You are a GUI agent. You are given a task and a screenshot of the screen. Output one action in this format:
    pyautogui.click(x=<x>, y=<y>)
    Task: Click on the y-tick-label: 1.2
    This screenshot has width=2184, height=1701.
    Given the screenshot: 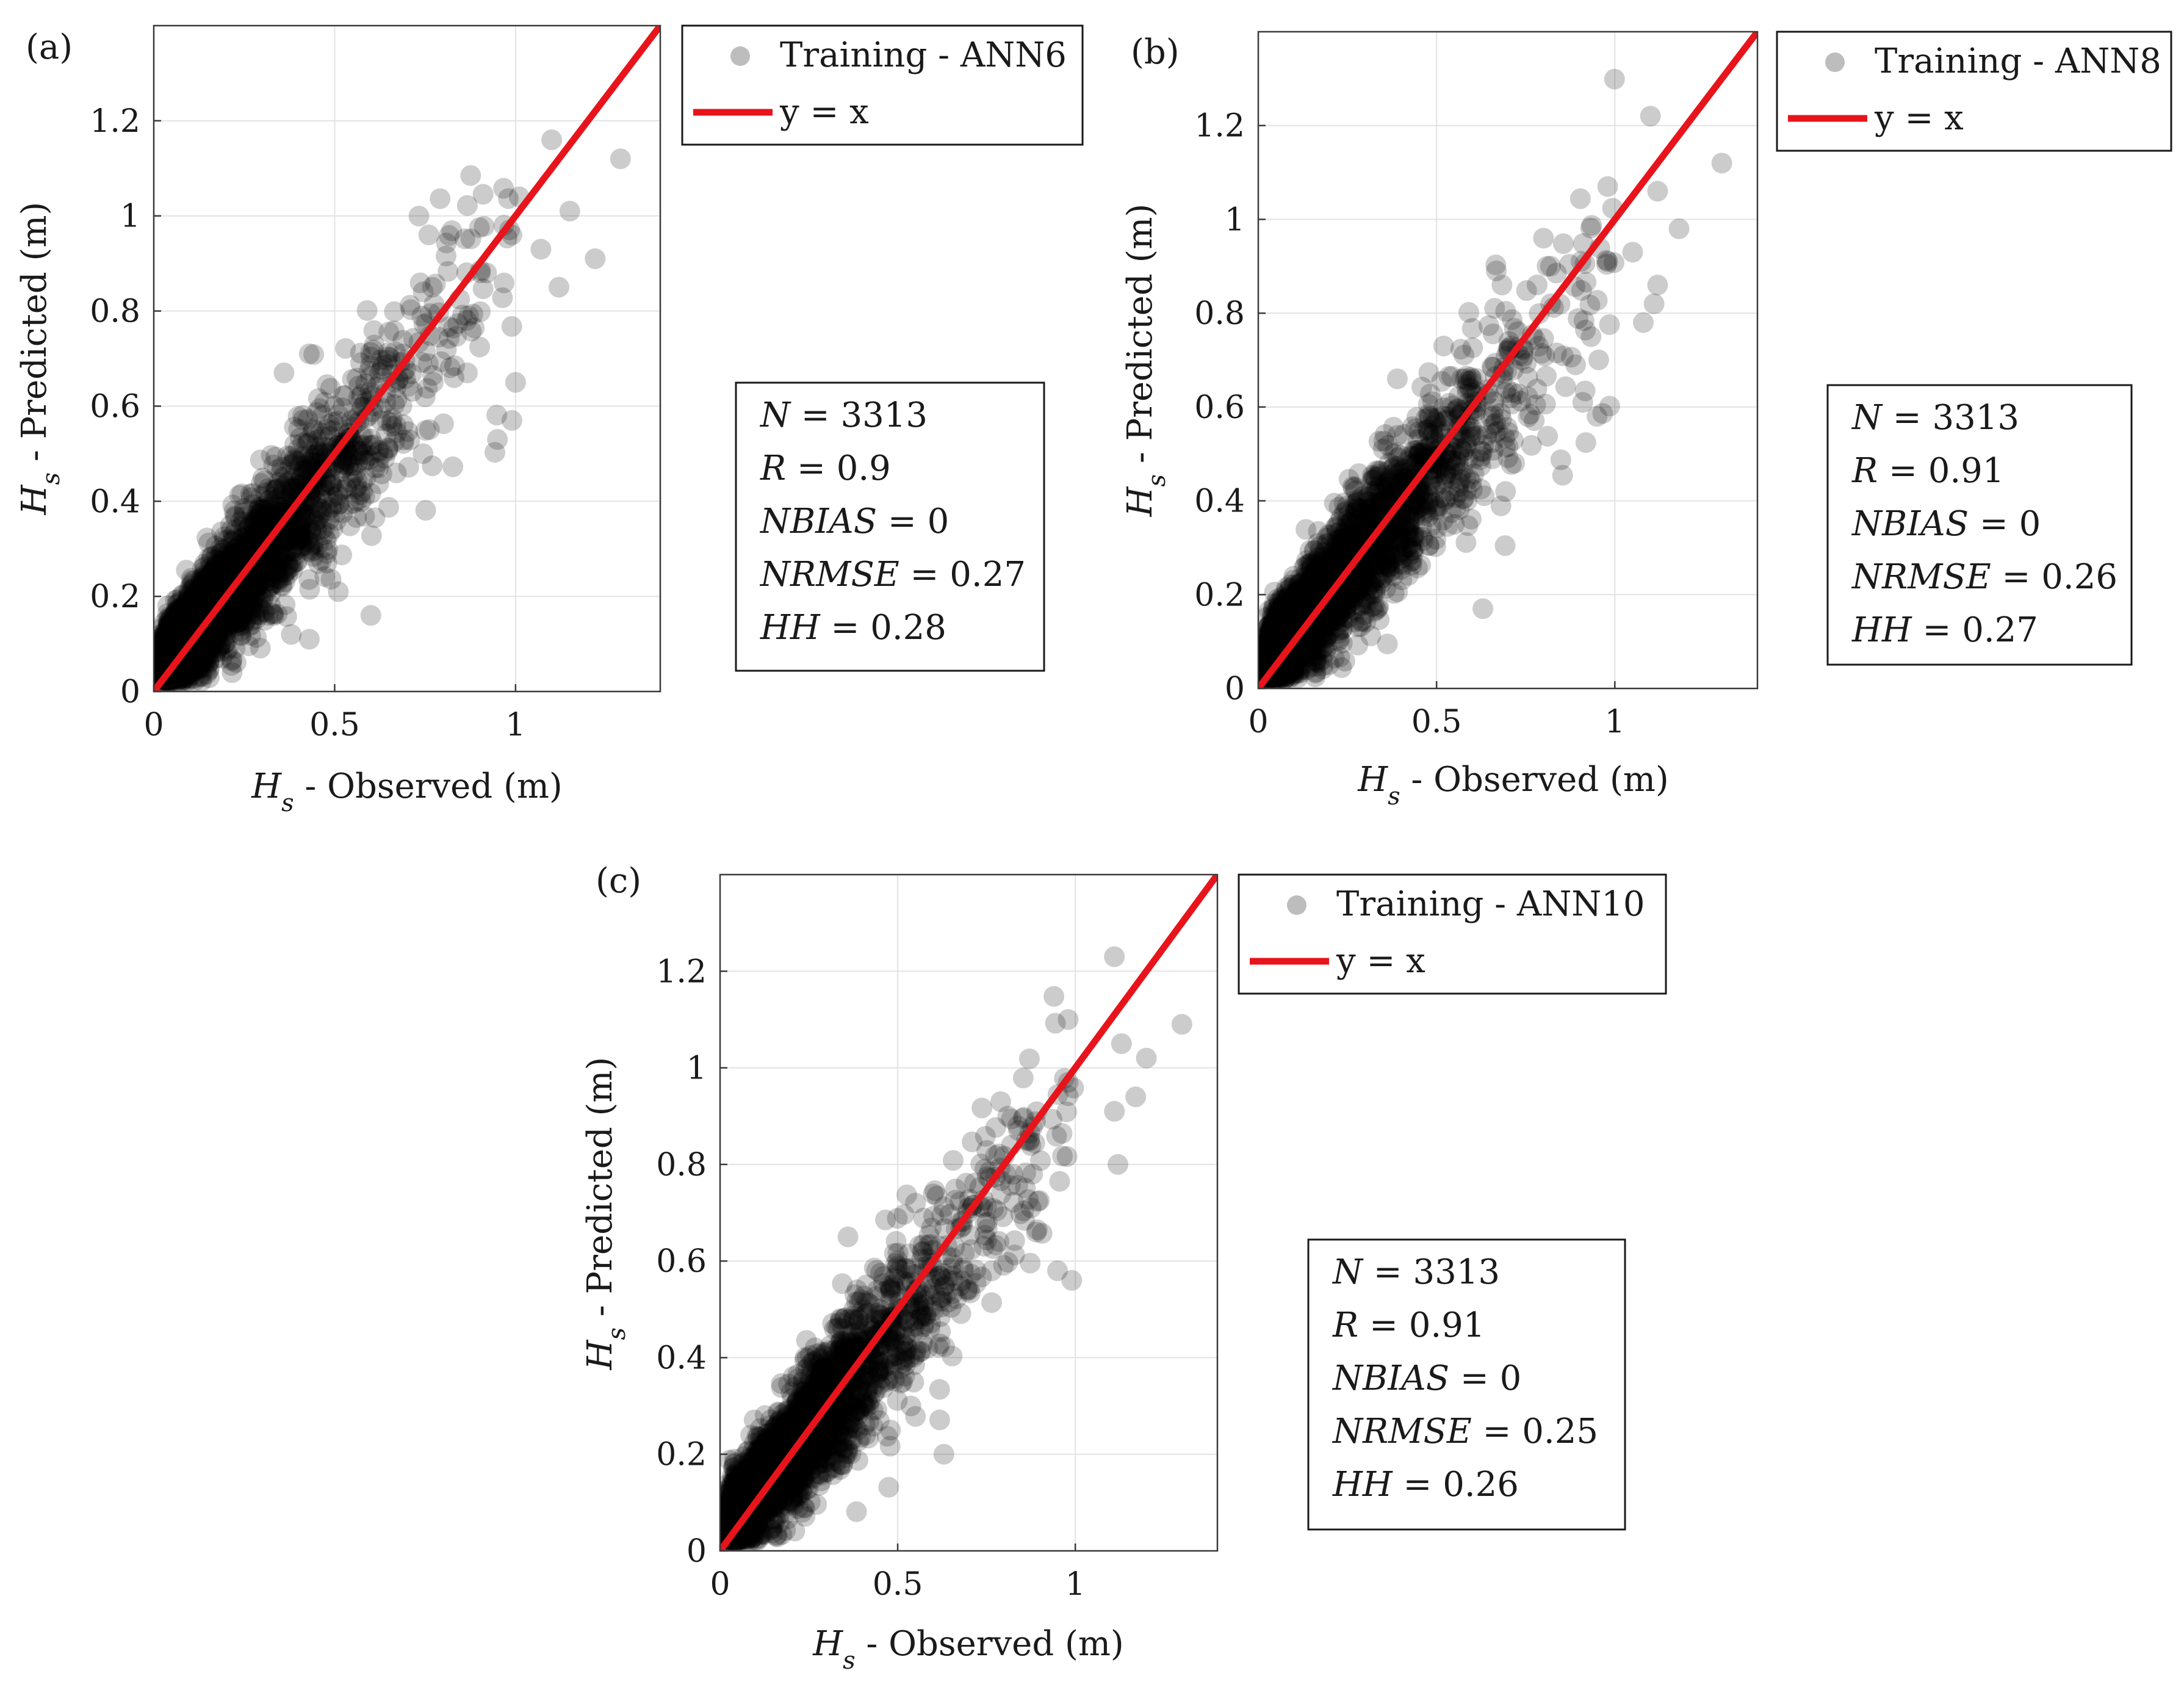 What is the action you would take?
    pyautogui.click(x=115, y=121)
    